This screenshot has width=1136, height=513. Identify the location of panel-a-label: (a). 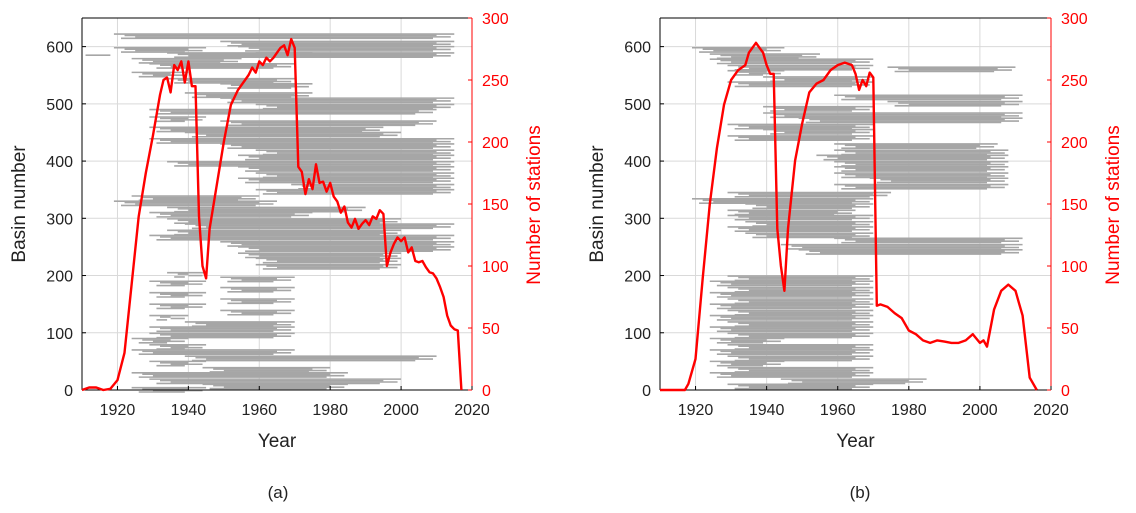
(278, 492).